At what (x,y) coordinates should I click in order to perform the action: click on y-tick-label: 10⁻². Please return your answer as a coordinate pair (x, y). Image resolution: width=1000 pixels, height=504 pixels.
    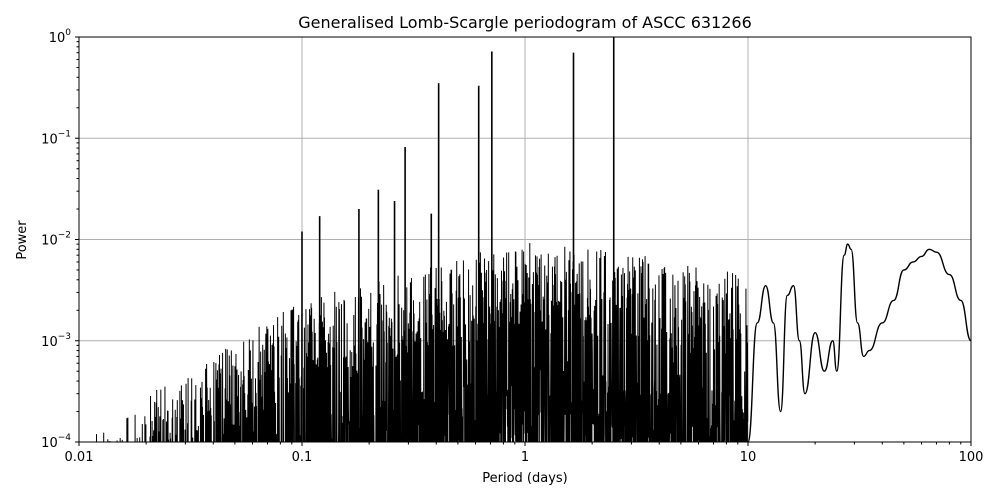
    Looking at the image, I should click on (56, 240).